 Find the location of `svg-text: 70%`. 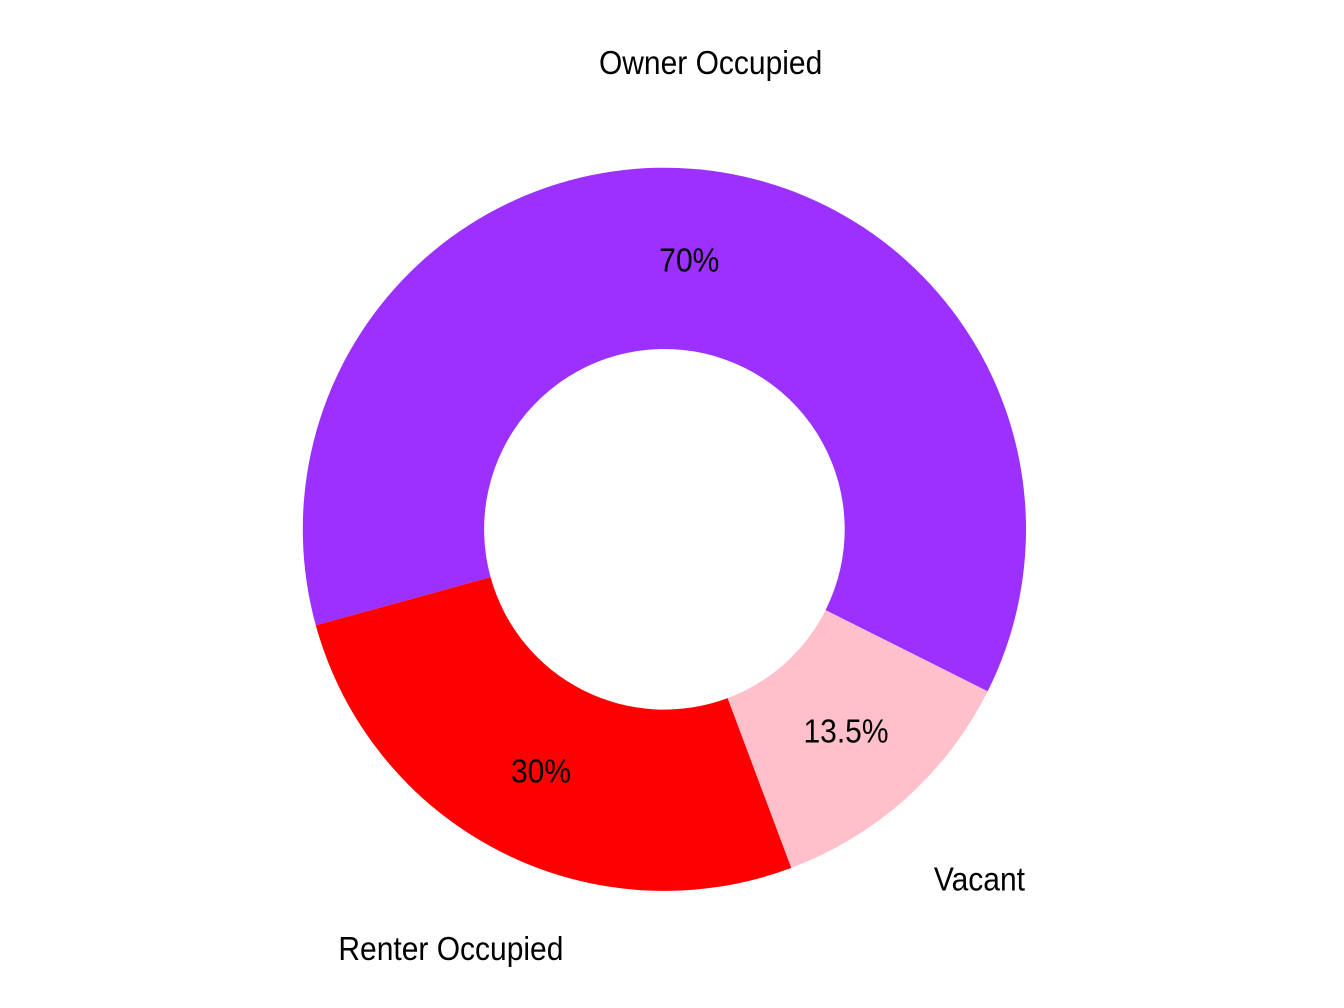

svg-text: 70% is located at coordinates (689, 260).